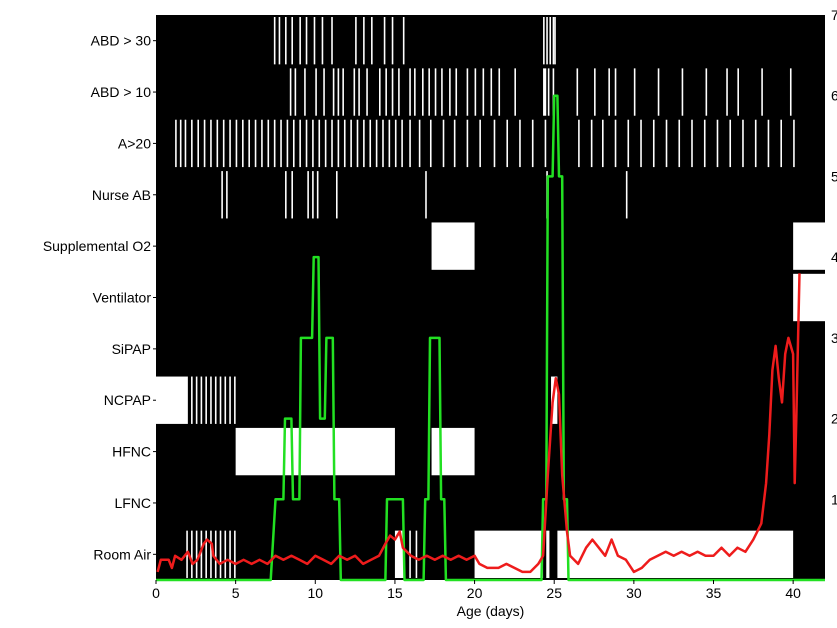  What do you see at coordinates (714, 593) in the screenshot?
I see `x-tick-label: 35` at bounding box center [714, 593].